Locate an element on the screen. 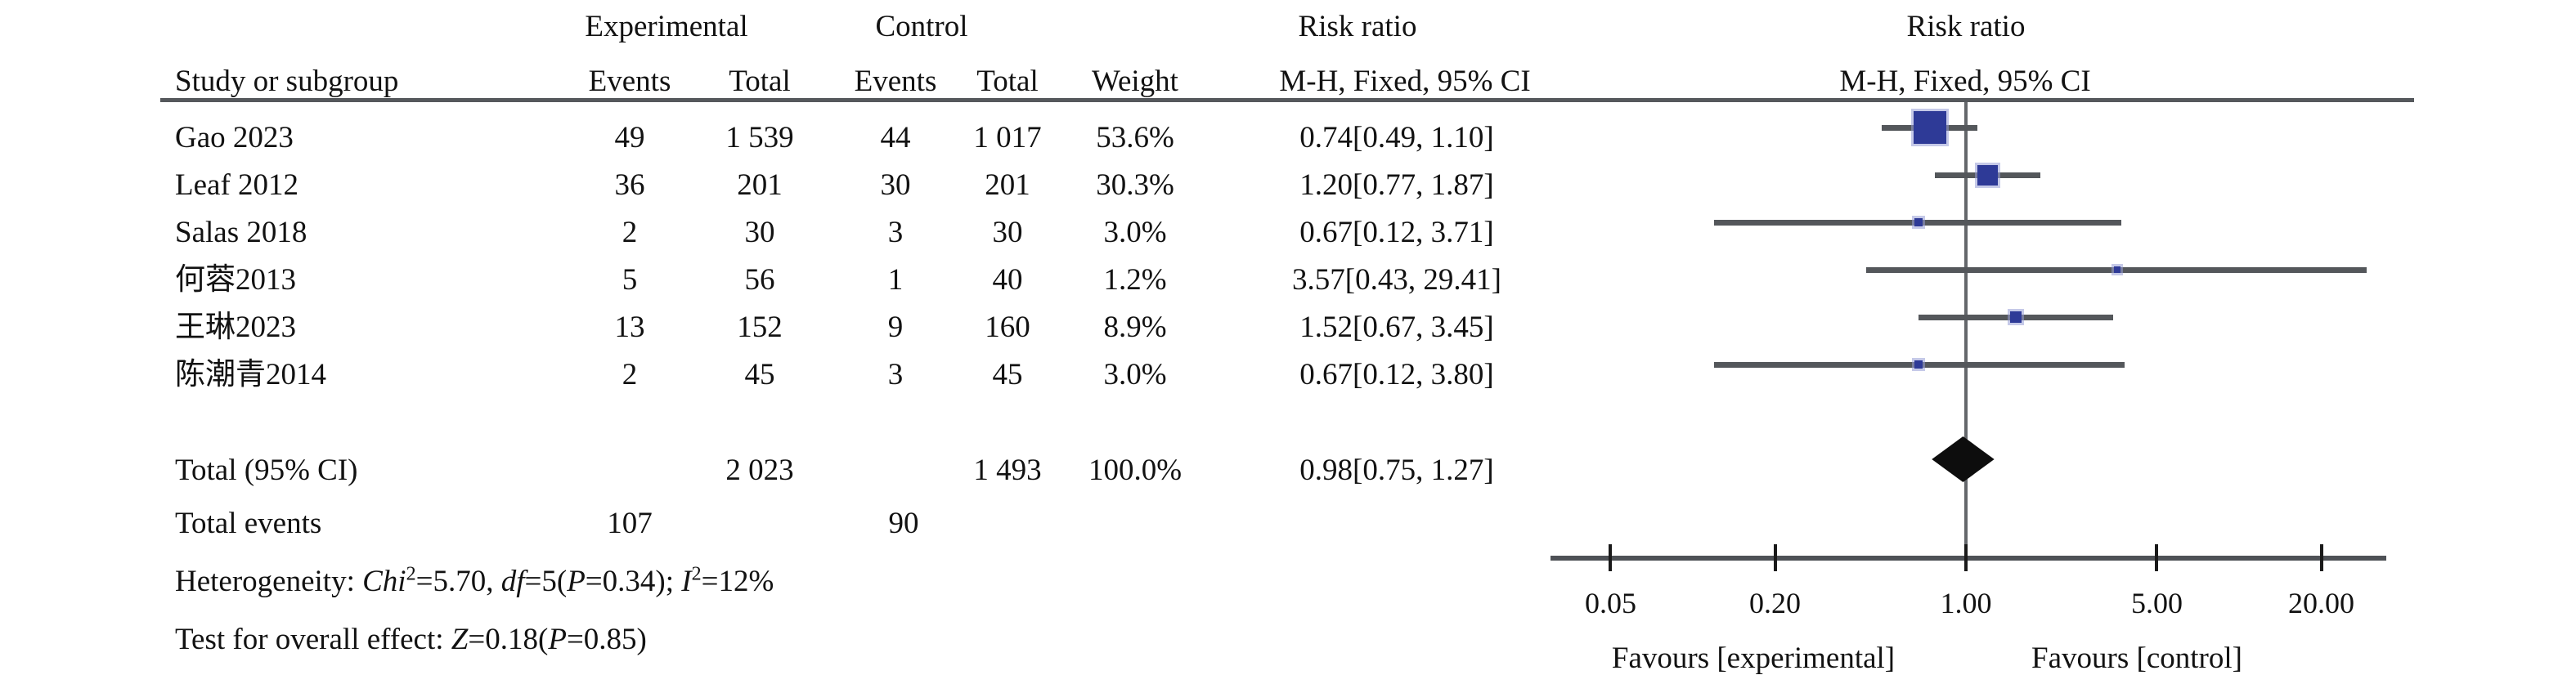 Image resolution: width=2576 pixels, height=684 pixels. total-exp-value: 2 023 is located at coordinates (759, 470).